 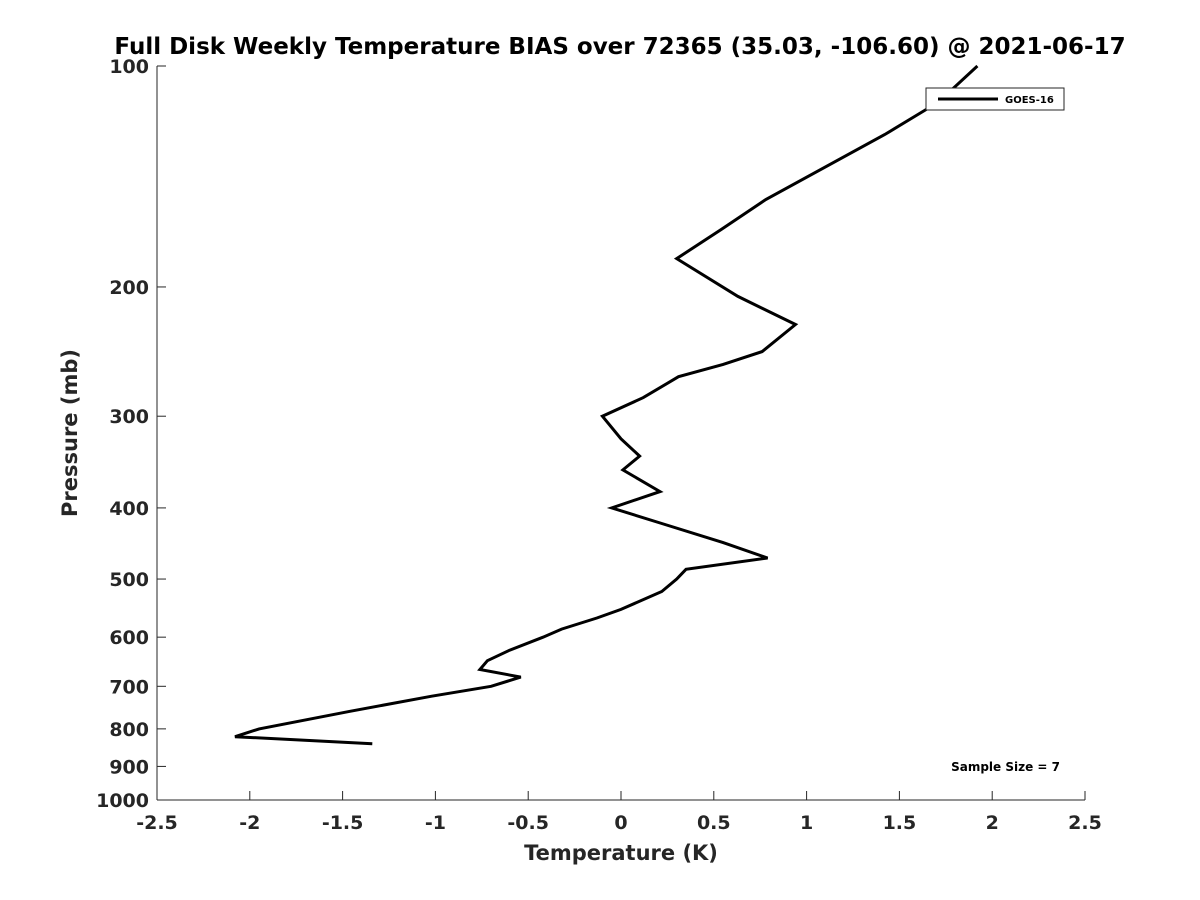 What do you see at coordinates (621, 853) in the screenshot?
I see `x-axis-label: Temperature (K)` at bounding box center [621, 853].